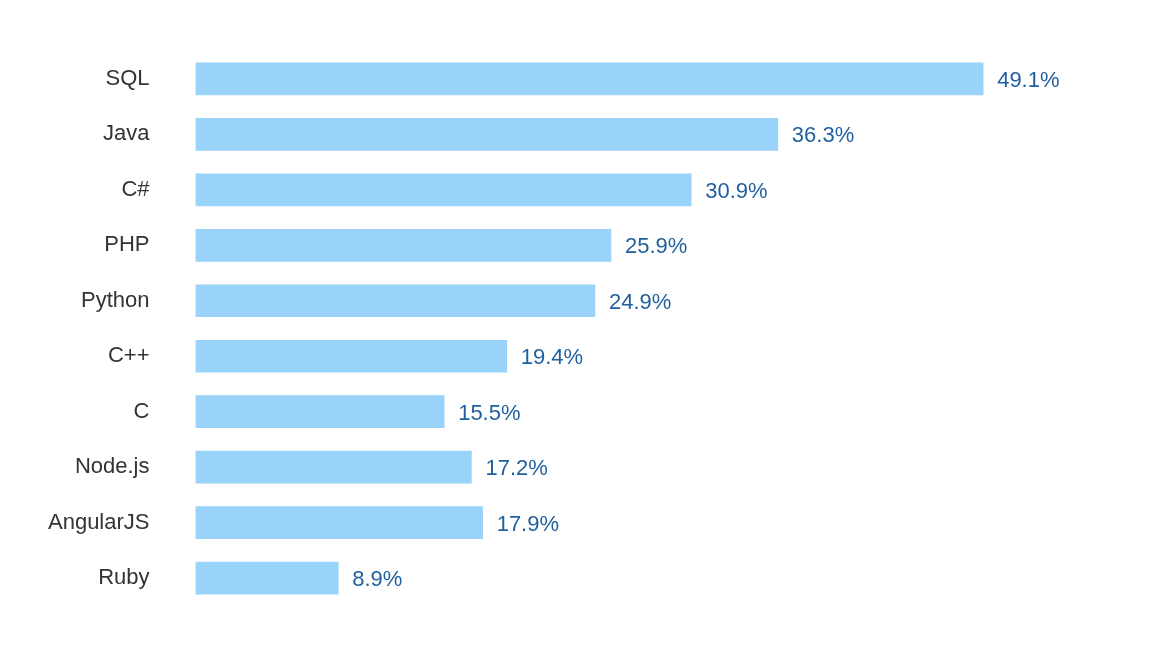 This screenshot has width=1168, height=657. Describe the element at coordinates (528, 523) in the screenshot. I see `data-label: 17.9%` at that location.